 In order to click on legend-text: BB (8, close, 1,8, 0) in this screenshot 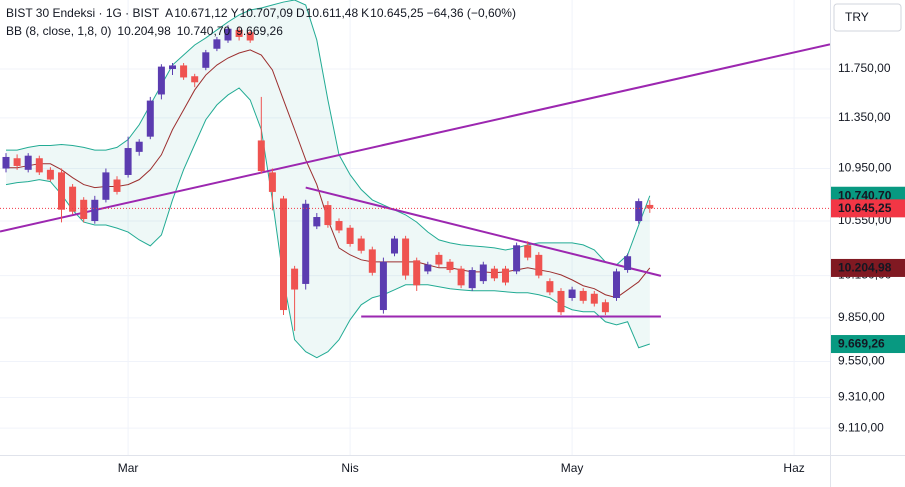, I will do `click(58, 31)`.